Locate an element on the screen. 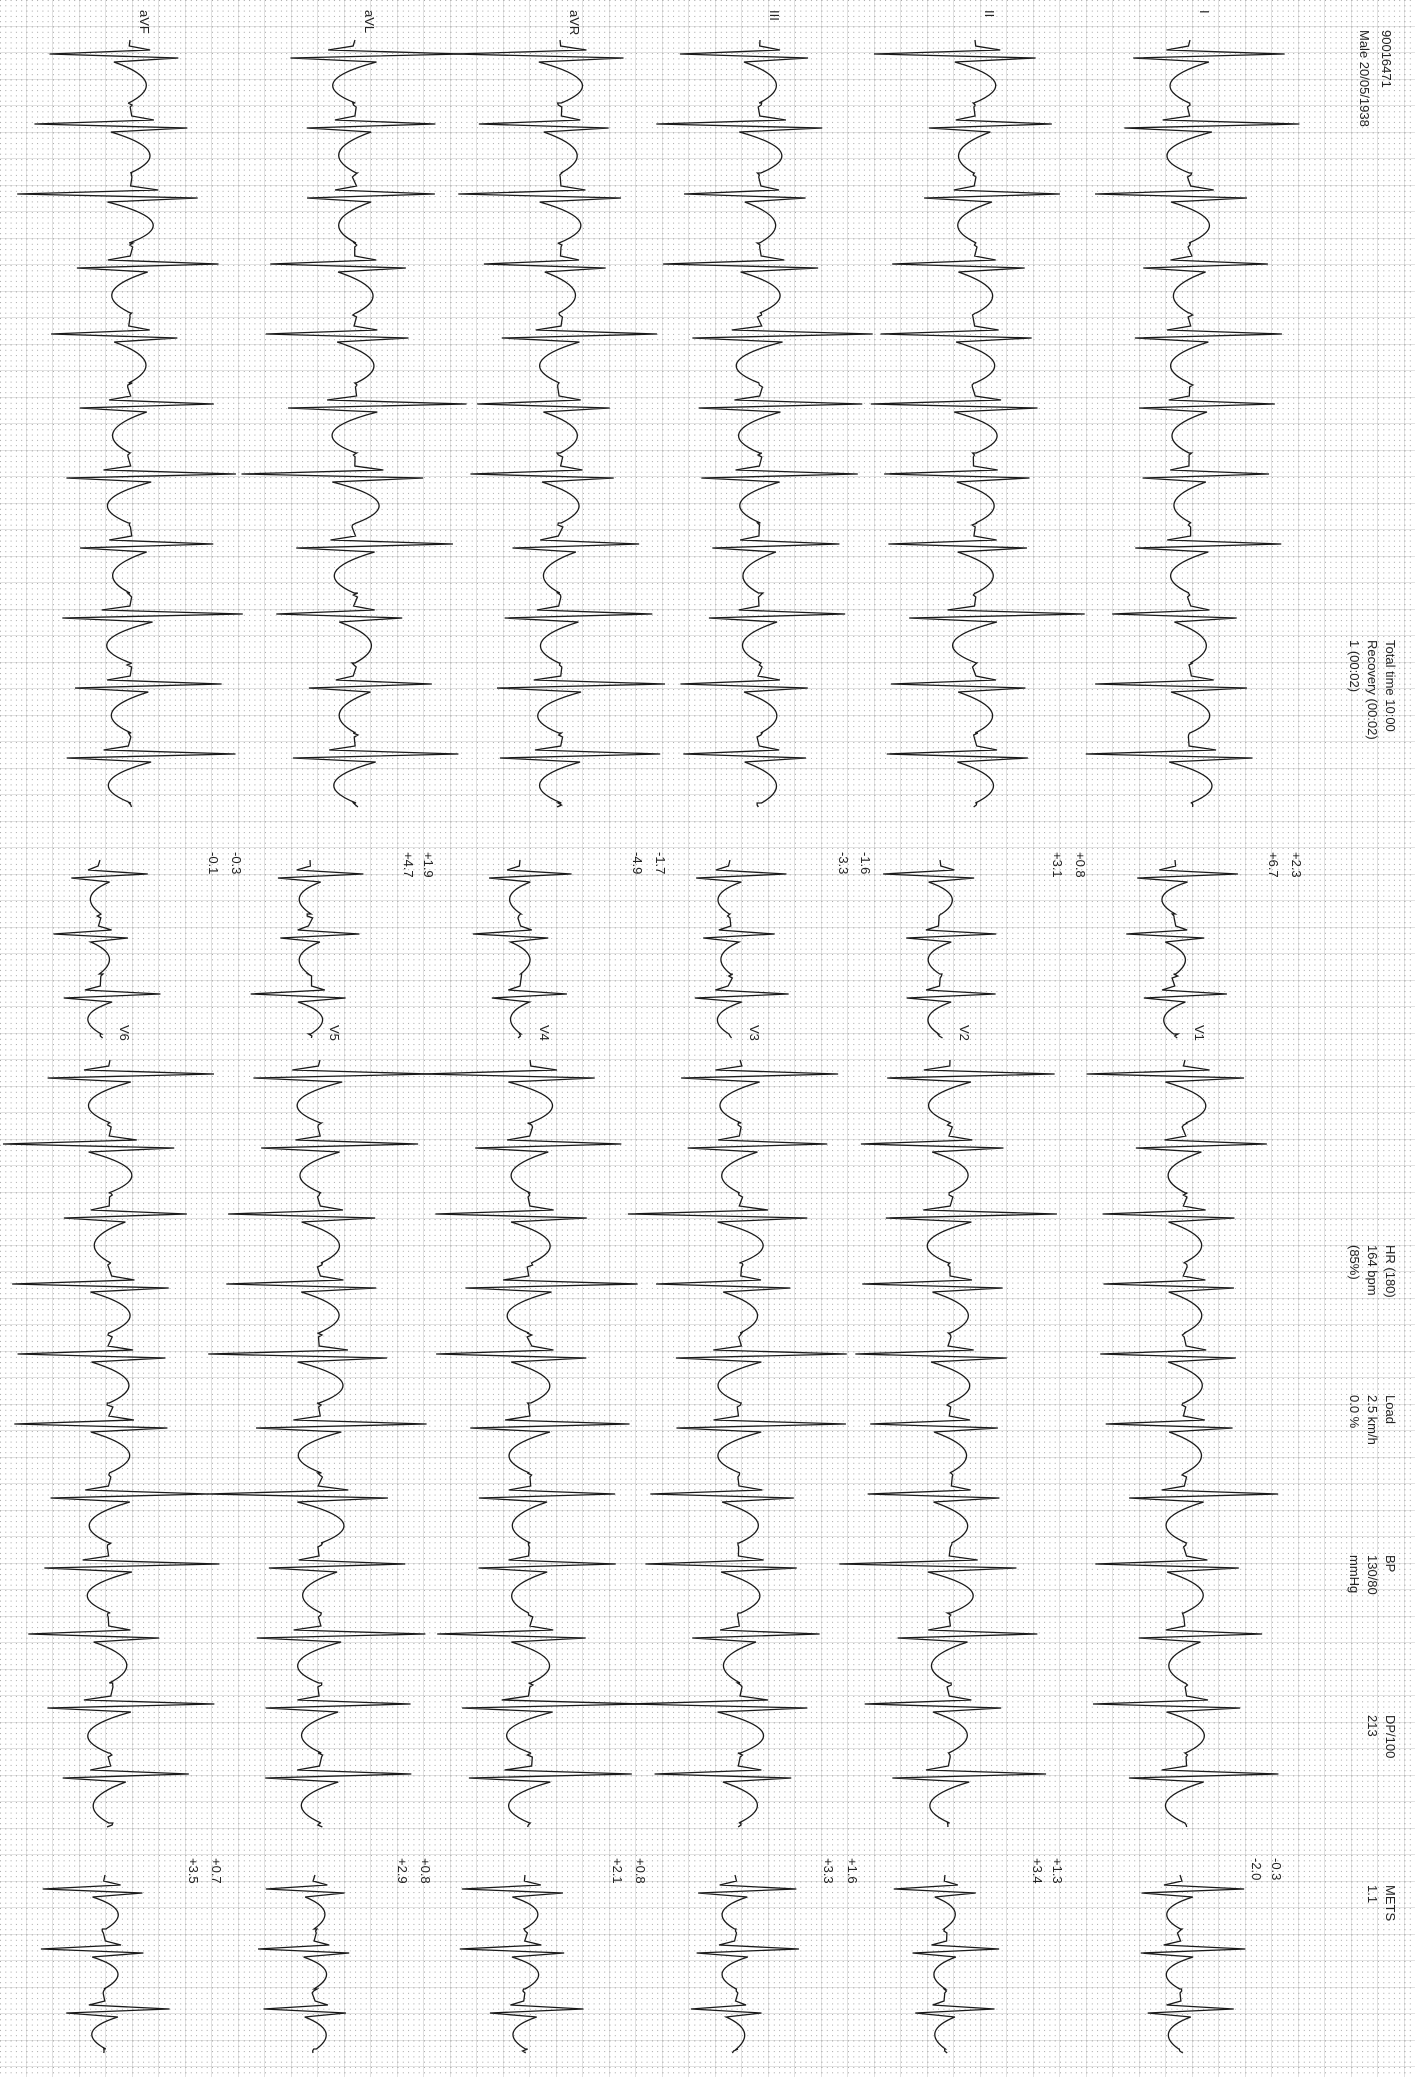 This screenshot has width=1415, height=2077. st-value: +4.7 is located at coordinates (408, 865).